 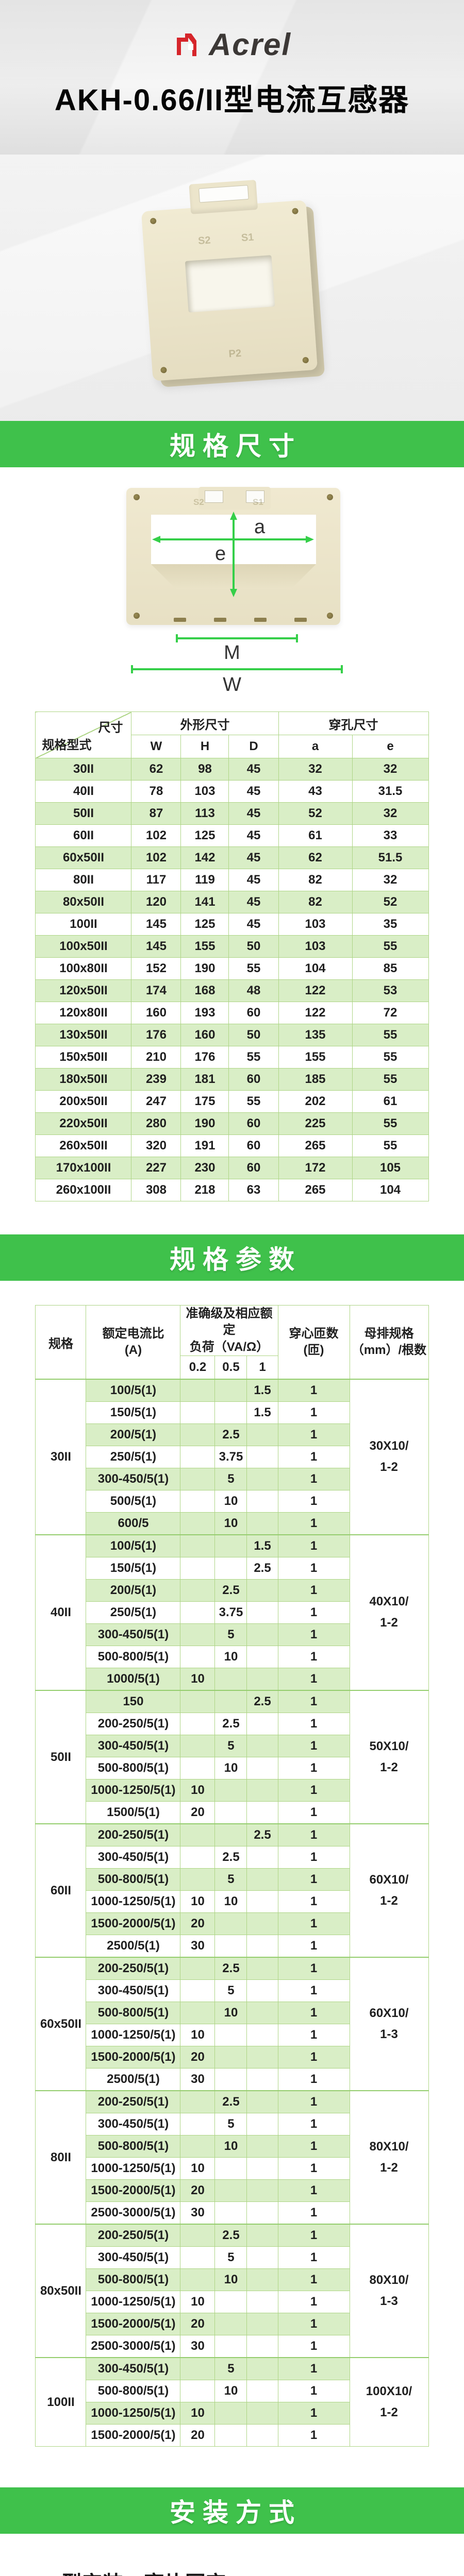 What do you see at coordinates (234, 498) in the screenshot?
I see `front-terminal-block` at bounding box center [234, 498].